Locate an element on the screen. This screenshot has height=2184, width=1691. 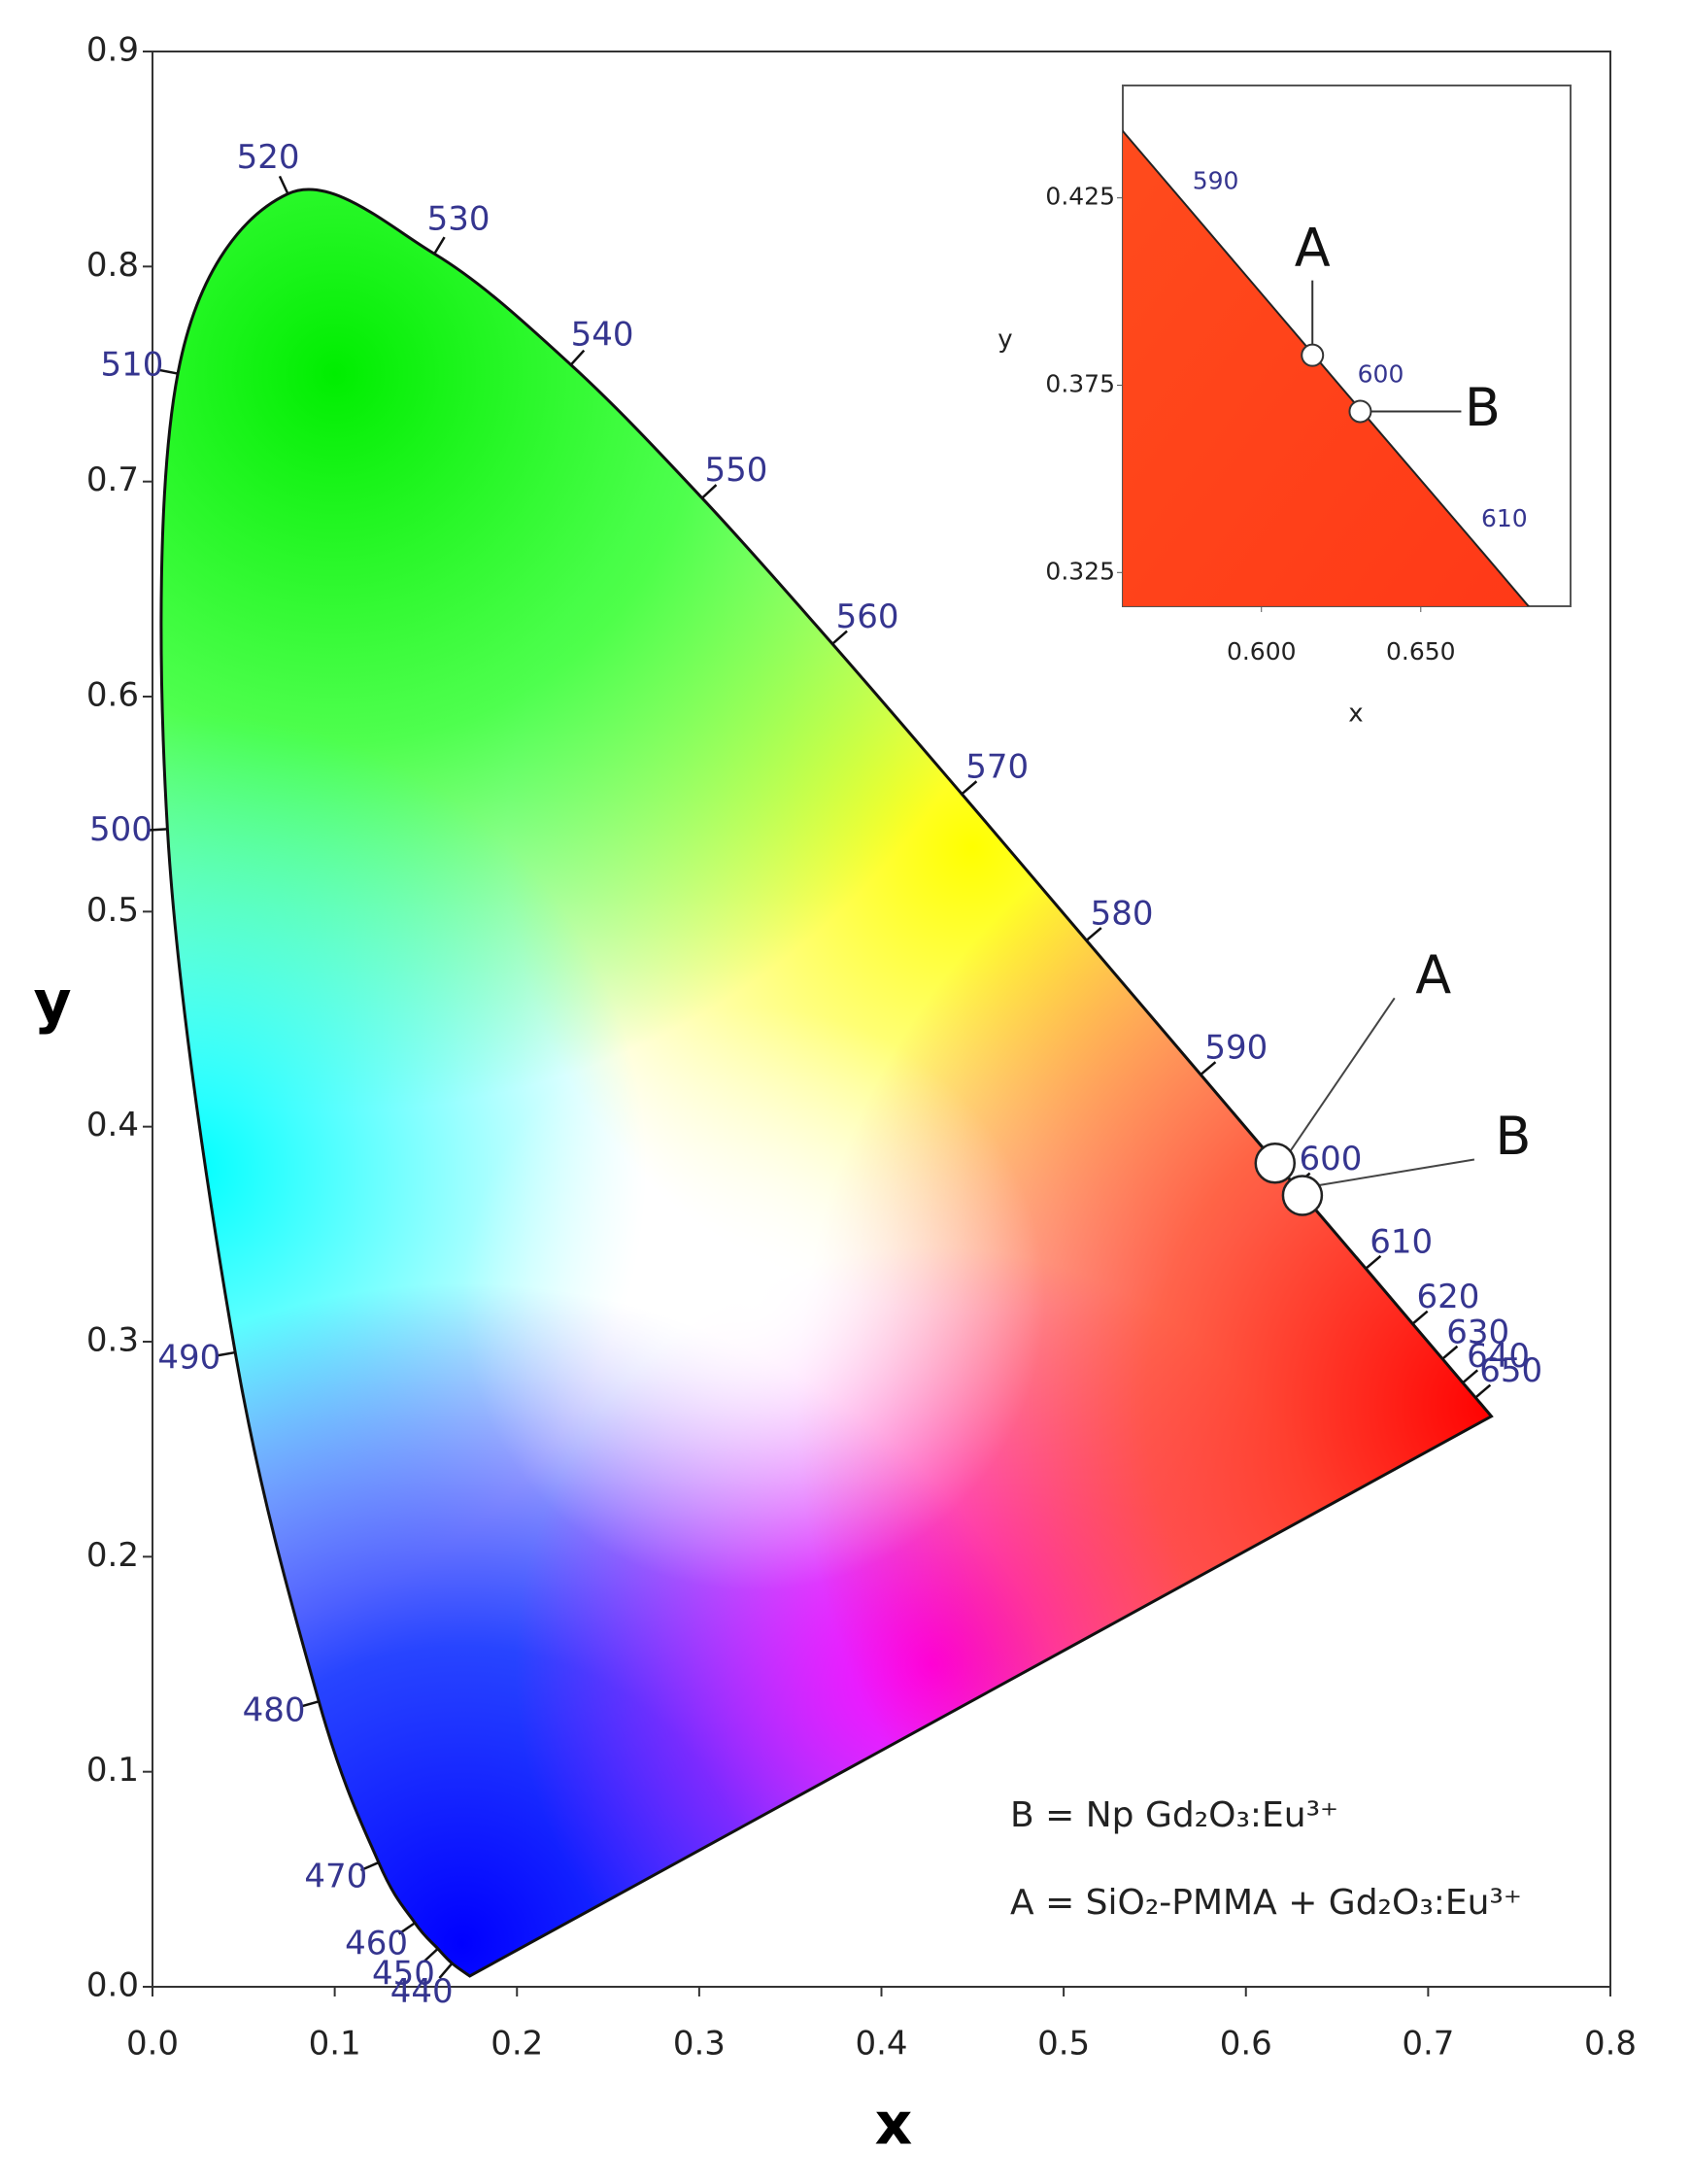
wavelength-label: 580 is located at coordinates (1122, 914).